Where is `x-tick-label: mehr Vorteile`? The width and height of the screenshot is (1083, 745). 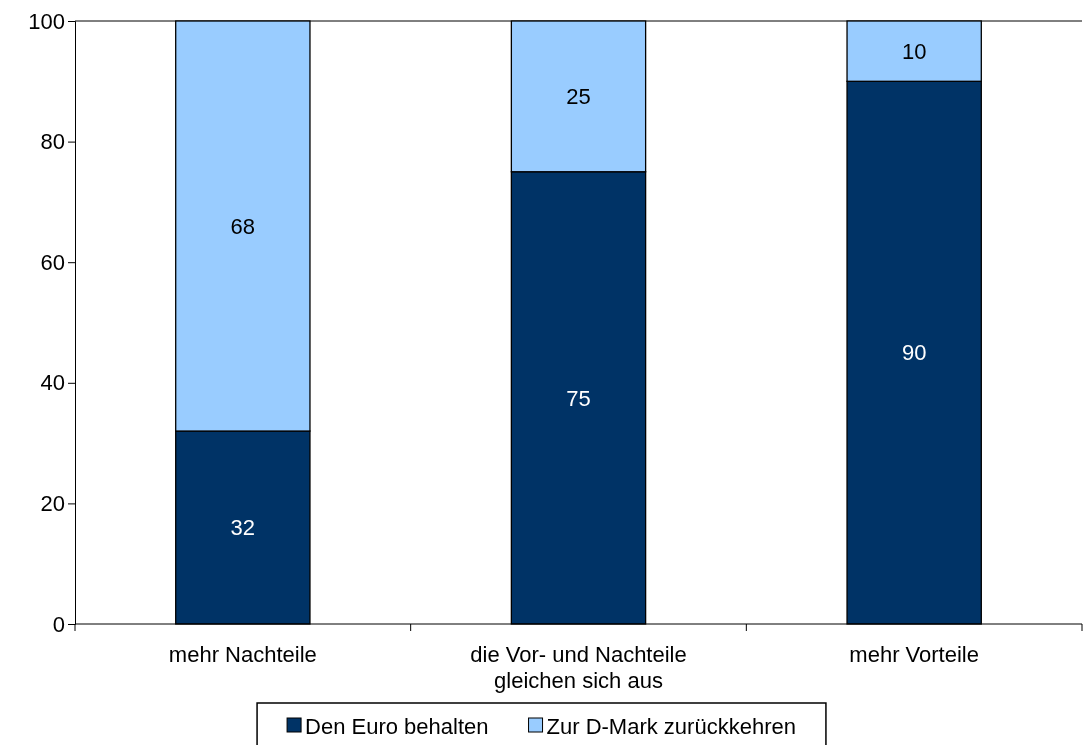
x-tick-label: mehr Vorteile is located at coordinates (914, 654).